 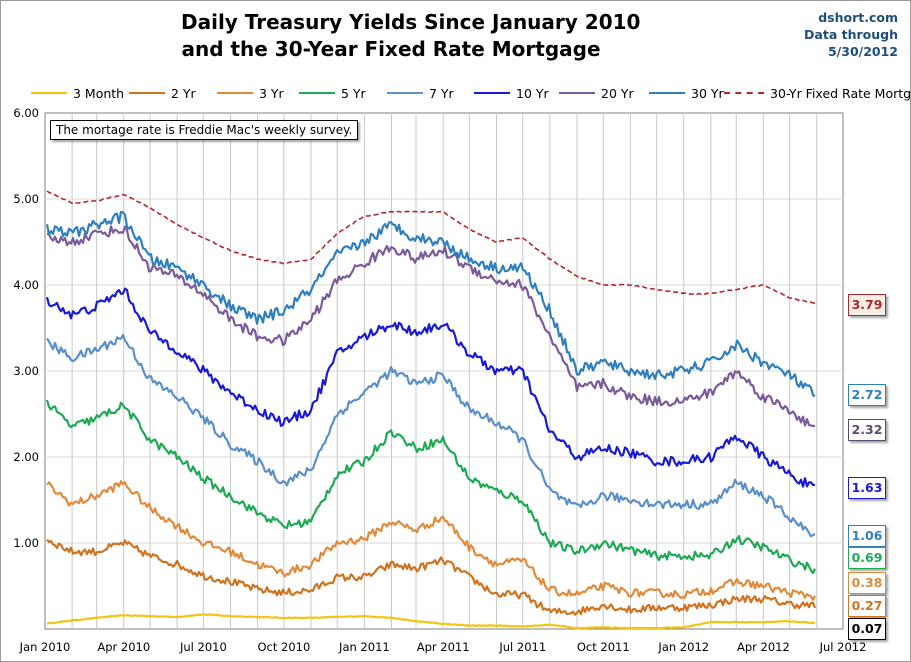 I want to click on legend-item: 7 Yr, so click(x=420, y=93).